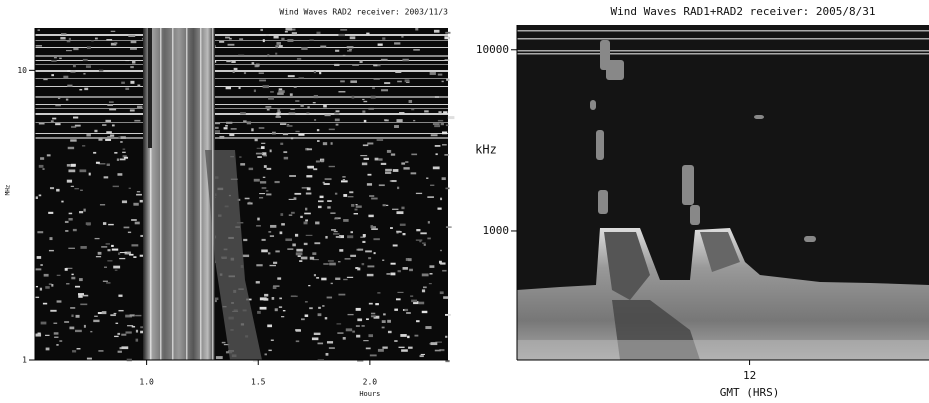 The width and height of the screenshot is (929, 403). What do you see at coordinates (370, 382) in the screenshot?
I see `x-tick-label: 2.0` at bounding box center [370, 382].